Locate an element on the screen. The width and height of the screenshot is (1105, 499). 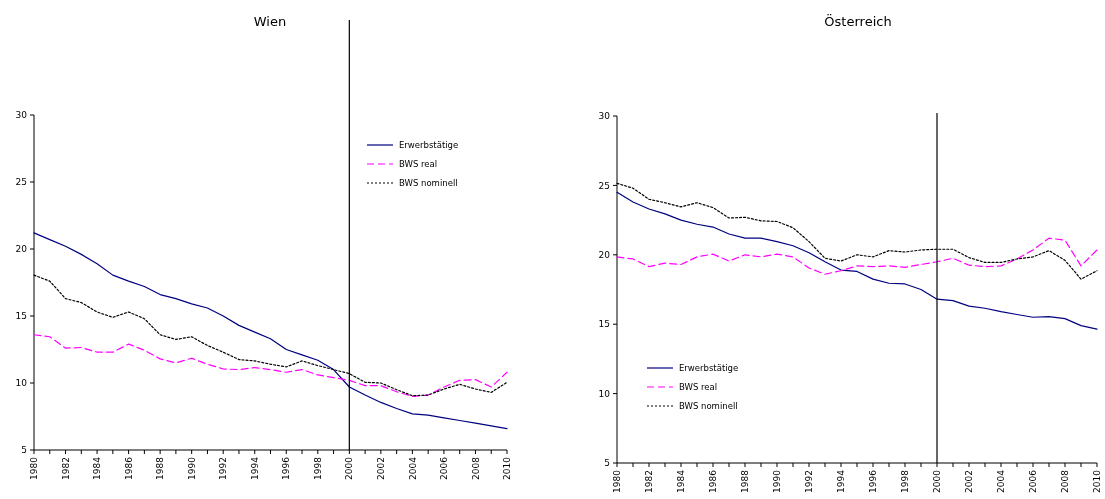
chart-title: Österreich is located at coordinates (858, 21).